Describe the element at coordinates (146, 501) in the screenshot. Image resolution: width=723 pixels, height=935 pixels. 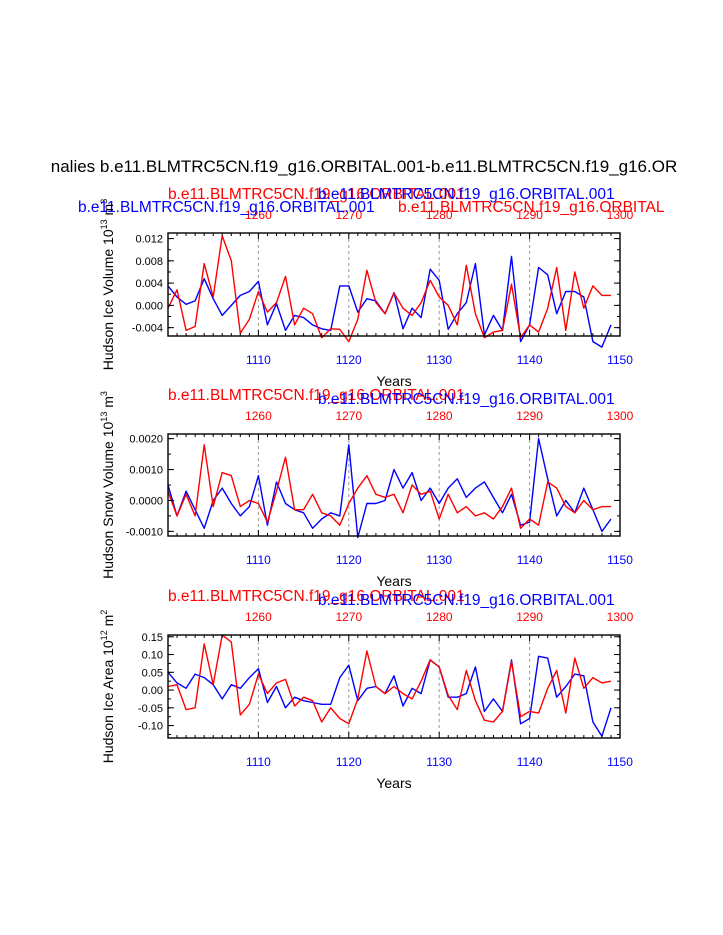
I see `panel2-ytick-label: 0.0000` at that location.